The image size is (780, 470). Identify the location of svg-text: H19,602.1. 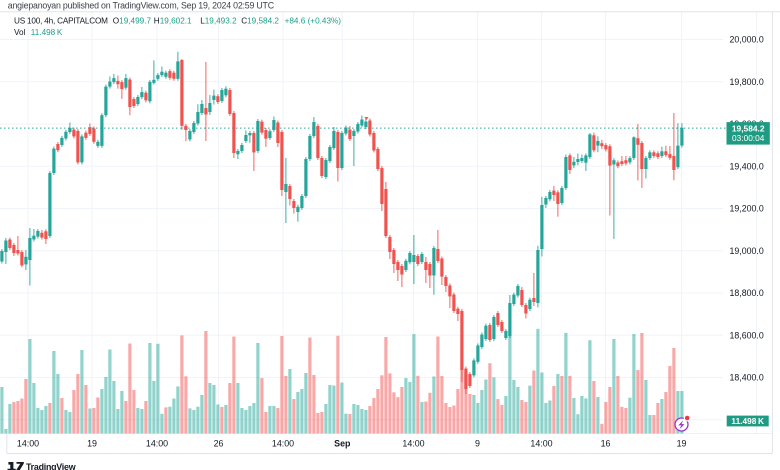
(173, 21).